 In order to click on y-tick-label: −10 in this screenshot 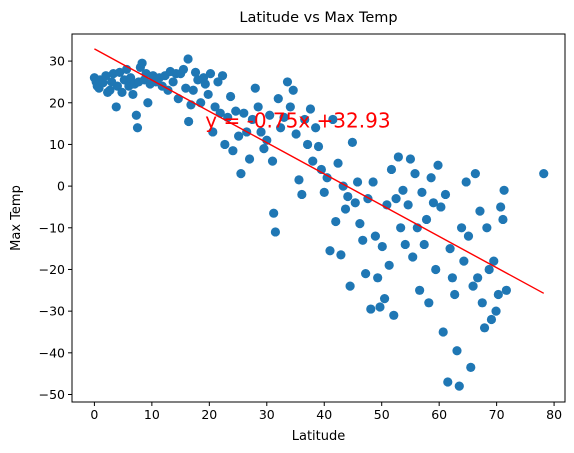, I will do `click(52, 227)`.